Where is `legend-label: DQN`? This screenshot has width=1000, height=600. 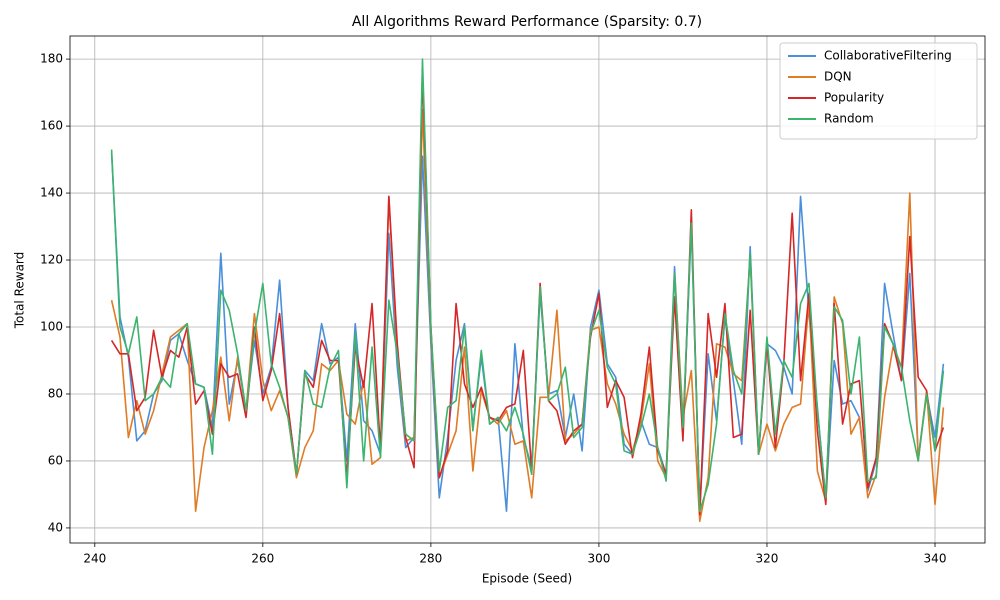
legend-label: DQN is located at coordinates (838, 77).